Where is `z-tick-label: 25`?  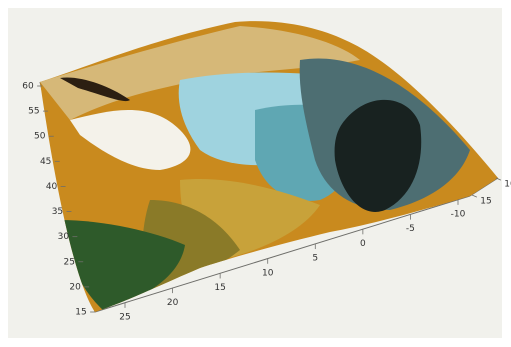 z-tick-label: 25 is located at coordinates (68, 262).